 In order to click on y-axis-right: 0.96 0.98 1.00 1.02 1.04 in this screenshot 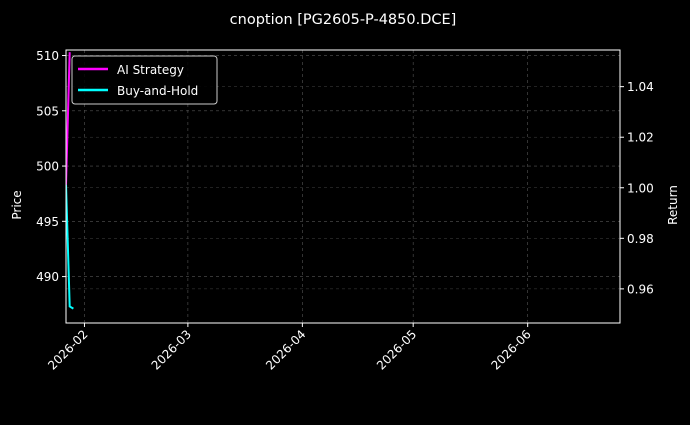, I will do `click(637, 188)`.